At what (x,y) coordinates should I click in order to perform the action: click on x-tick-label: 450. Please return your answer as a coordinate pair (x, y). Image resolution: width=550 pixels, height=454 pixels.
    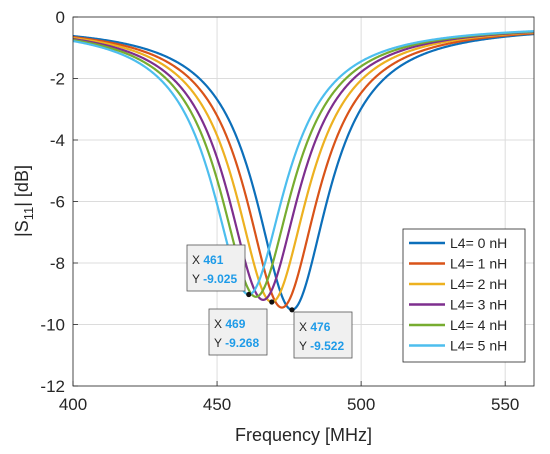
    Looking at the image, I should click on (217, 404).